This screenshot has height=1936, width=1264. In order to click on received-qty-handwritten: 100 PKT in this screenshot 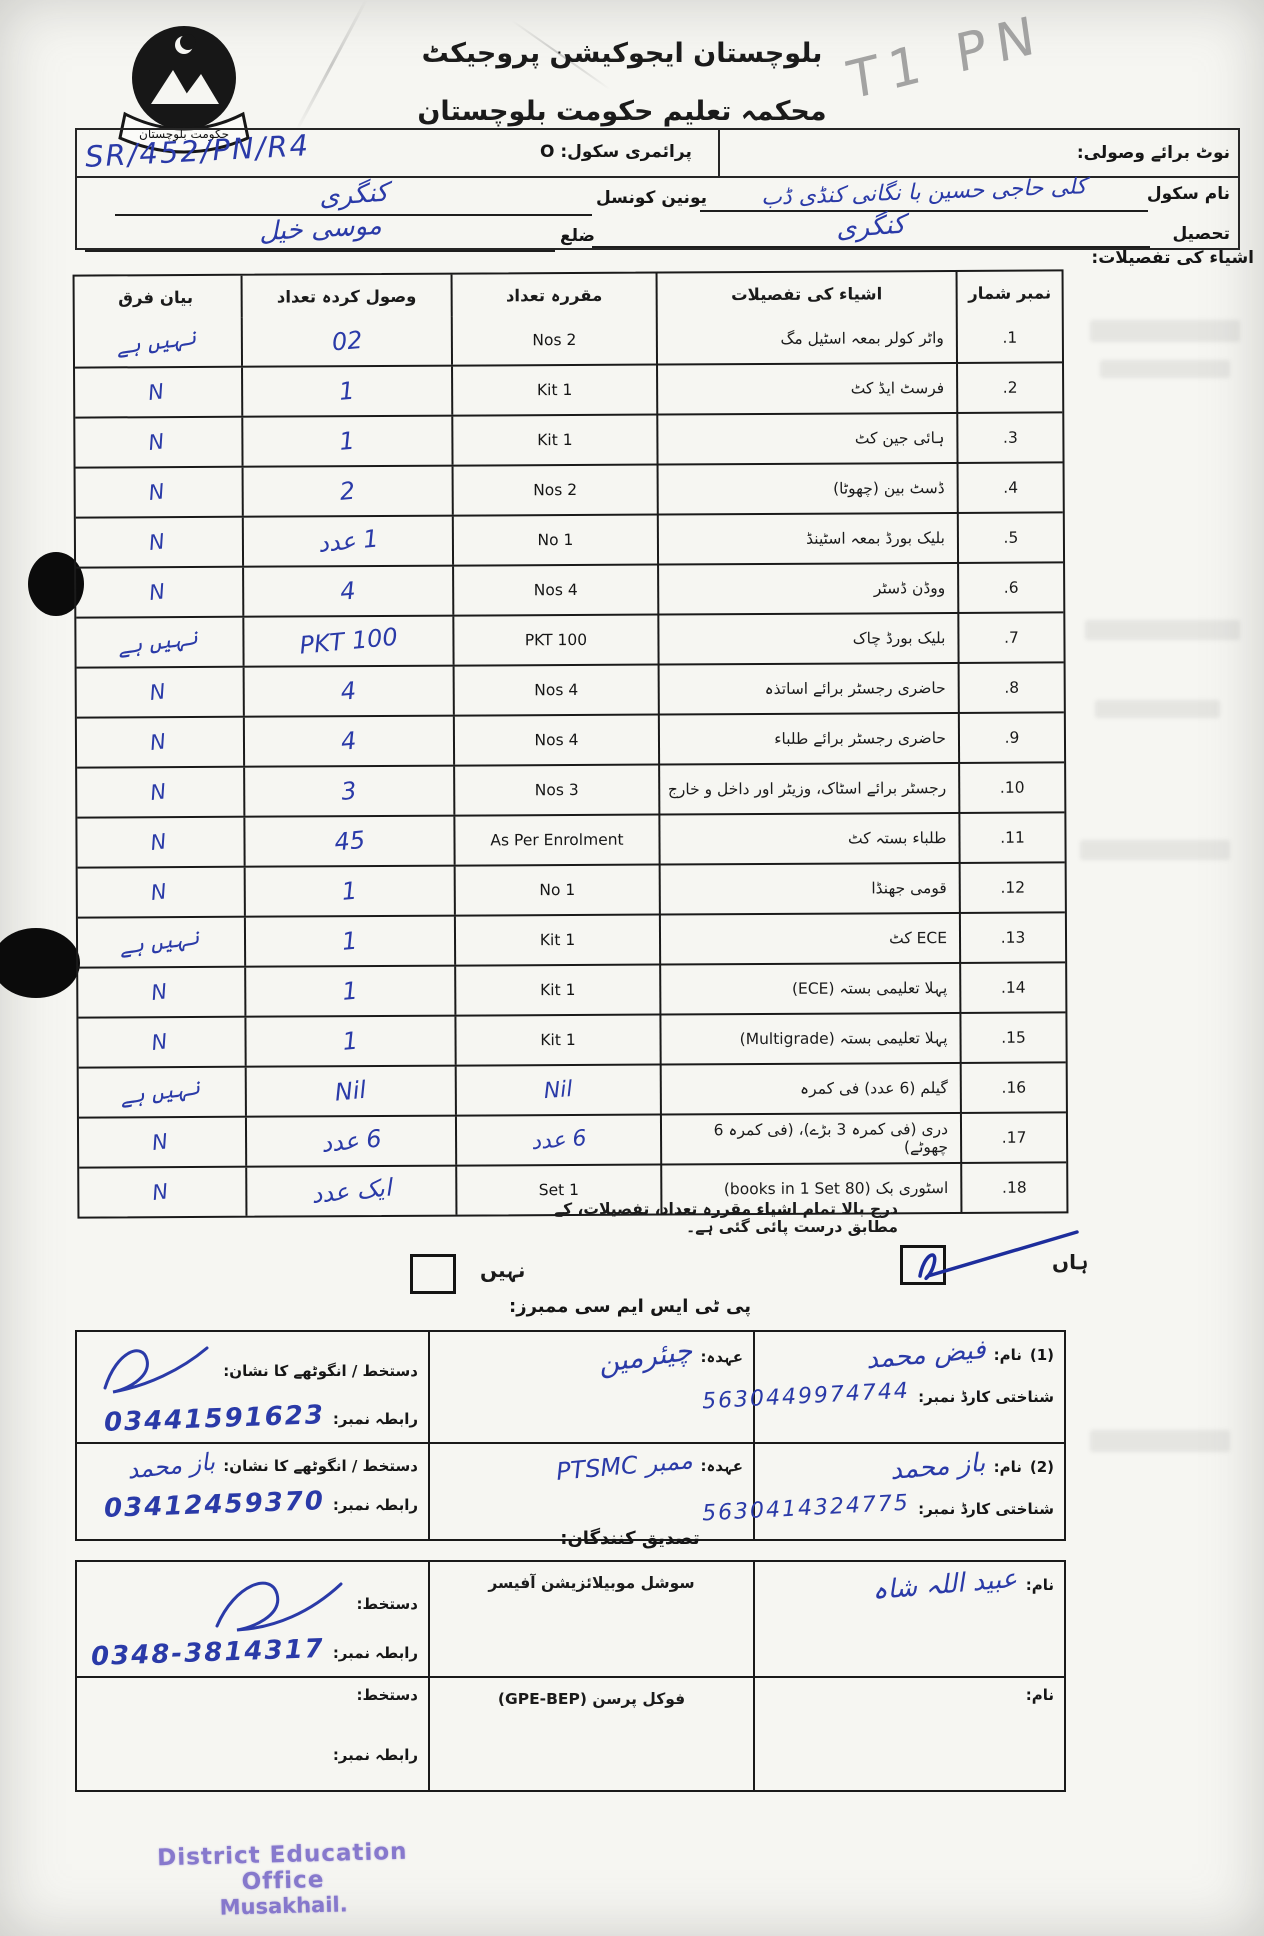, I will do `click(348, 641)`.